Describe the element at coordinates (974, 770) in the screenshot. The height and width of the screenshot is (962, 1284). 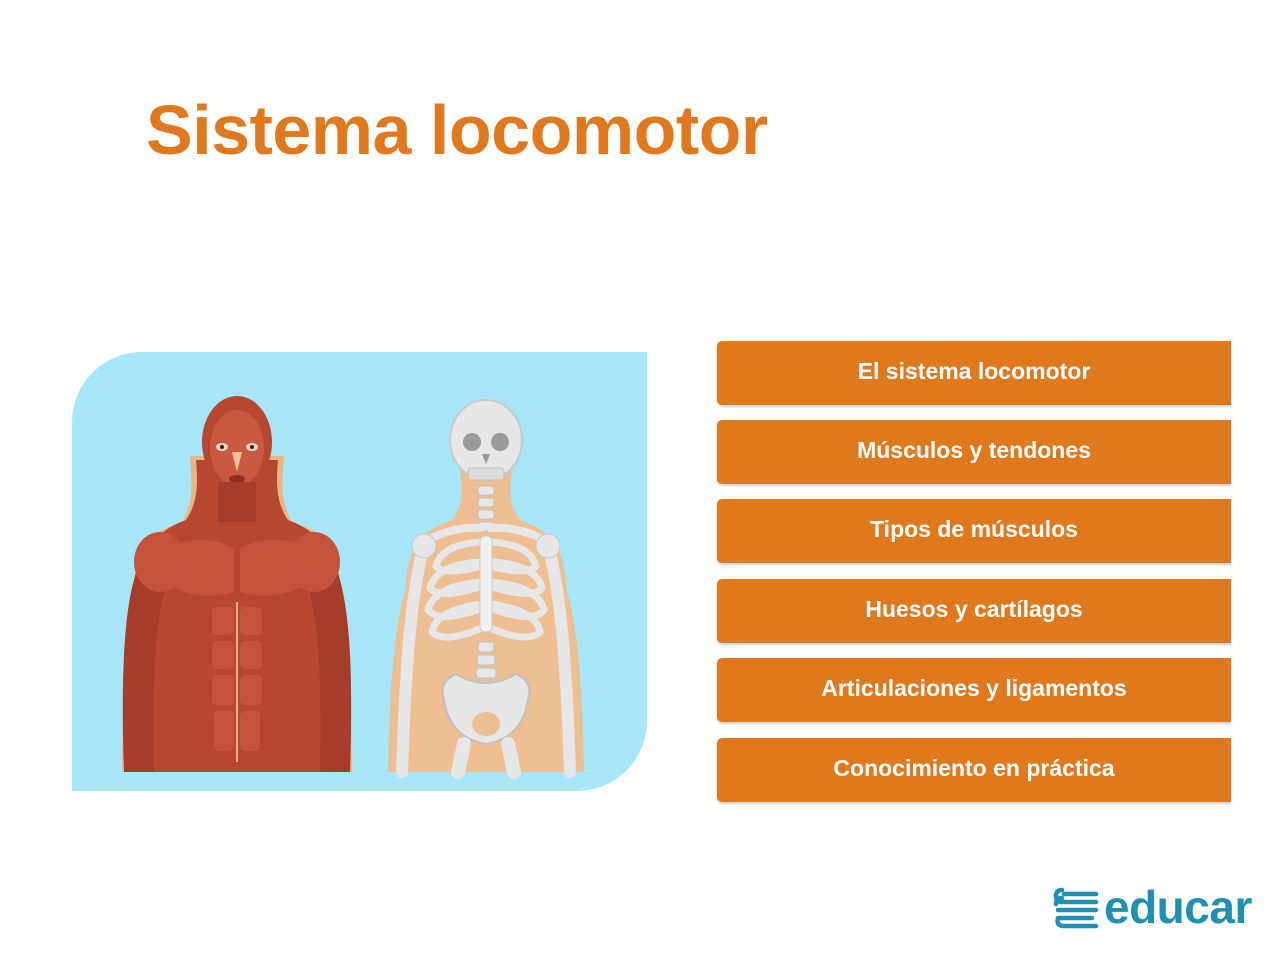
I see `menu-button-conocimiento-en-practica: Conocimiento en práctica` at that location.